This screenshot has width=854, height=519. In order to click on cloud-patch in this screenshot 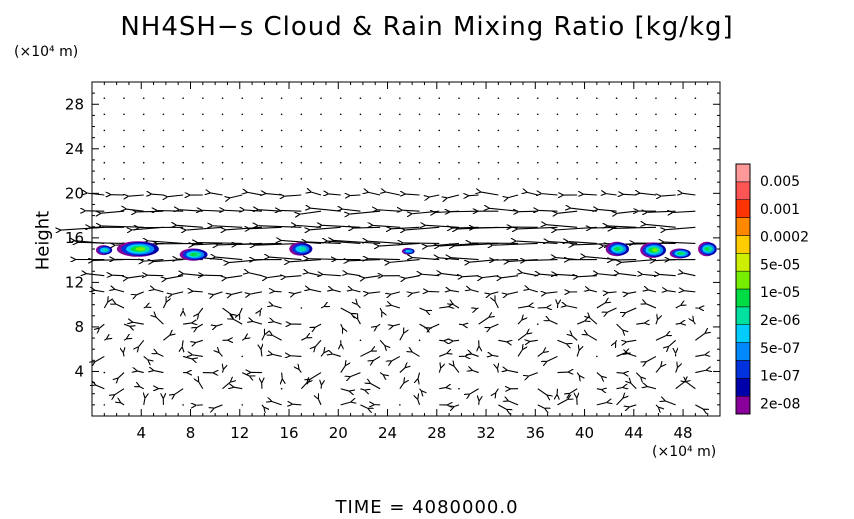, I will do `click(104, 250)`.